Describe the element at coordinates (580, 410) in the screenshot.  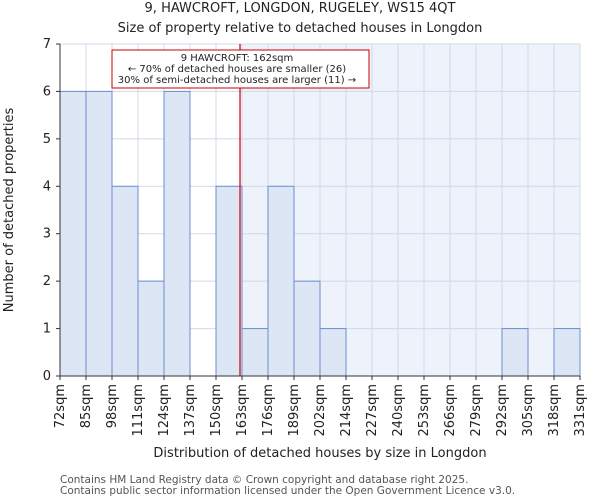
I see `x-tick-label: 331sqm` at that location.